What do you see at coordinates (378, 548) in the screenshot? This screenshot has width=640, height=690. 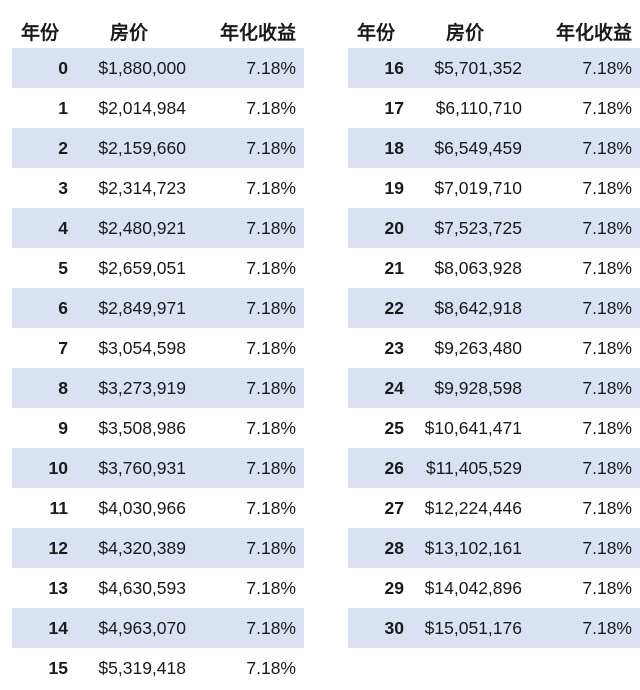 I see `year-cell: 28` at bounding box center [378, 548].